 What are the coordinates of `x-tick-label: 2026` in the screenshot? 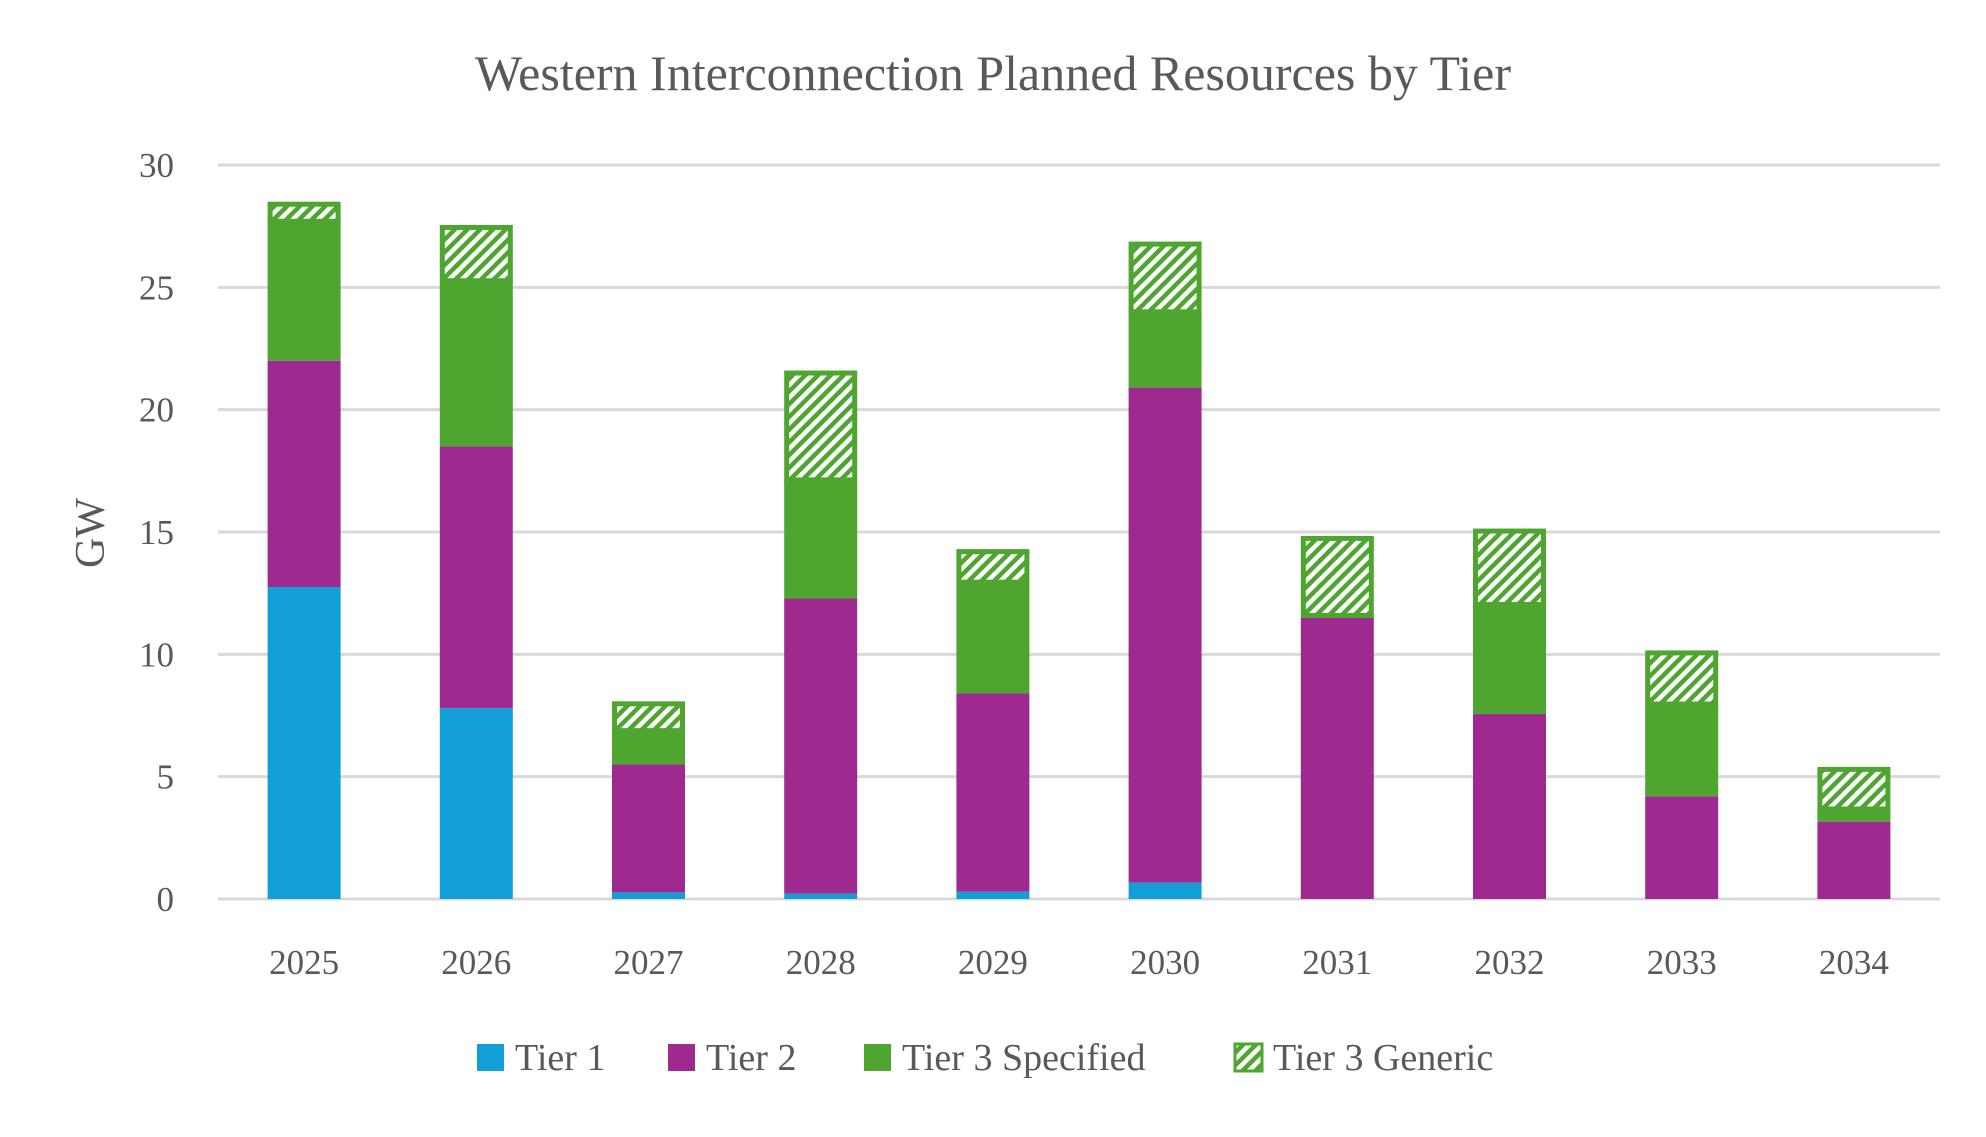 It's located at (476, 962).